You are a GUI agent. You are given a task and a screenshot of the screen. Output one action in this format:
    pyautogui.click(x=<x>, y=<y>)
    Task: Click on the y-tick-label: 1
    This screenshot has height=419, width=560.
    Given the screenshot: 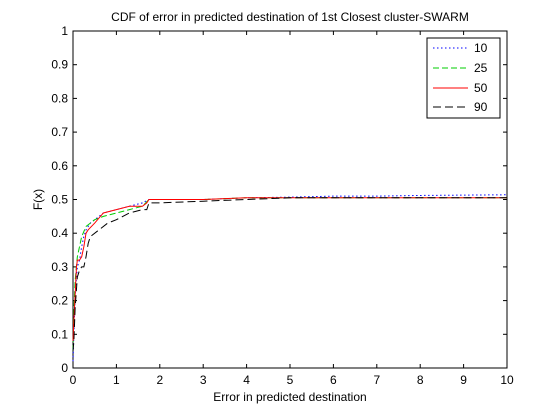 What is the action you would take?
    pyautogui.click(x=64, y=31)
    